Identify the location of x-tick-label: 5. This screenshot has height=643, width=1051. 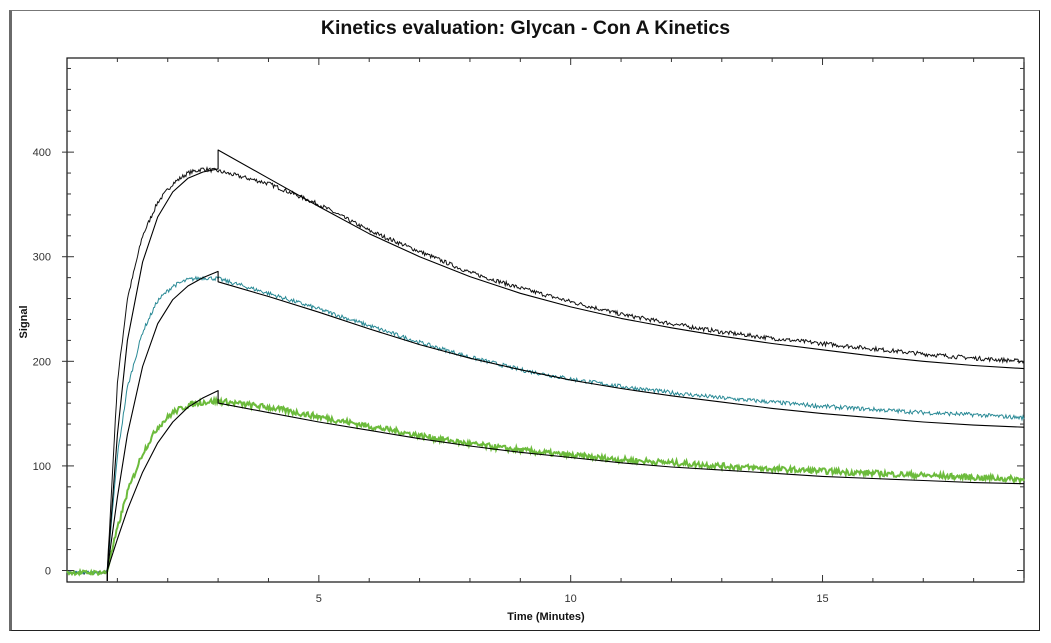
(319, 599).